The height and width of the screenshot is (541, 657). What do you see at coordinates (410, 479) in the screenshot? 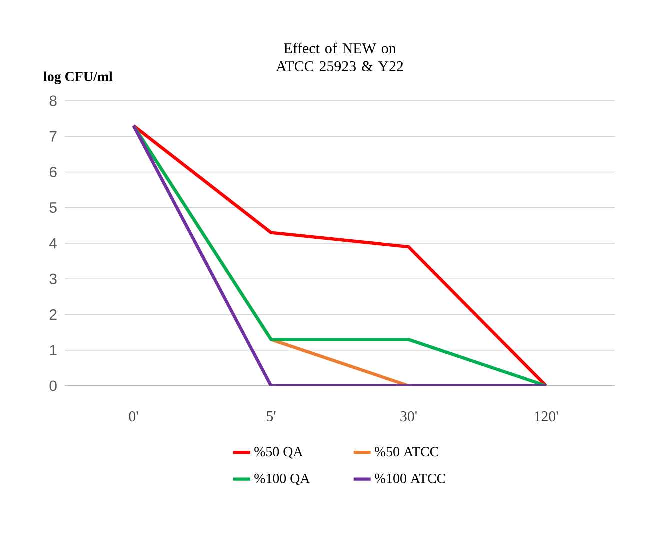
I see `legend-label: %100 ATCC` at bounding box center [410, 479].